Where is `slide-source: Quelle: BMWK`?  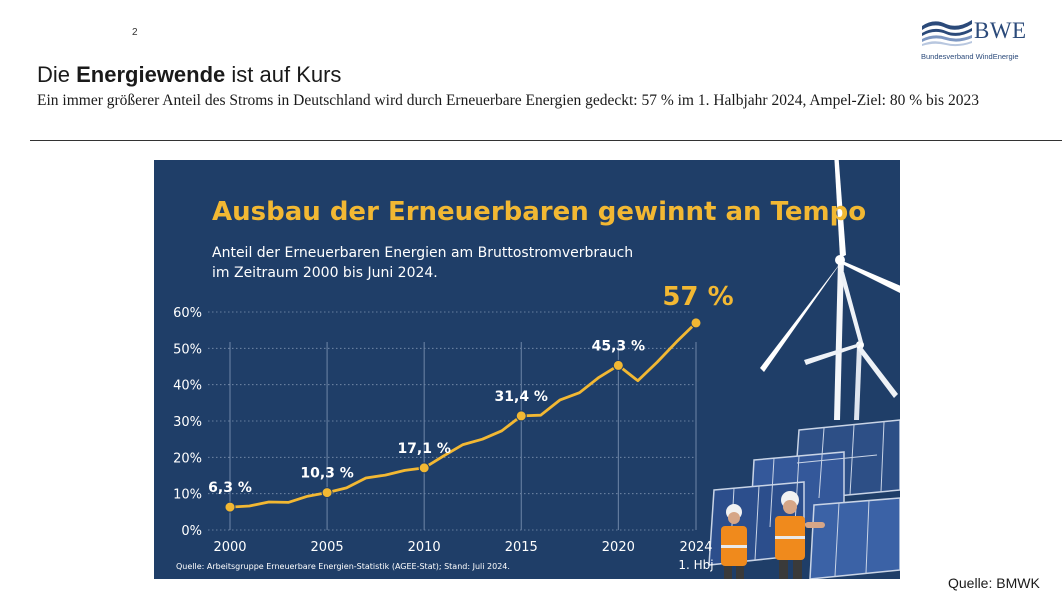 slide-source: Quelle: BMWK is located at coordinates (994, 583).